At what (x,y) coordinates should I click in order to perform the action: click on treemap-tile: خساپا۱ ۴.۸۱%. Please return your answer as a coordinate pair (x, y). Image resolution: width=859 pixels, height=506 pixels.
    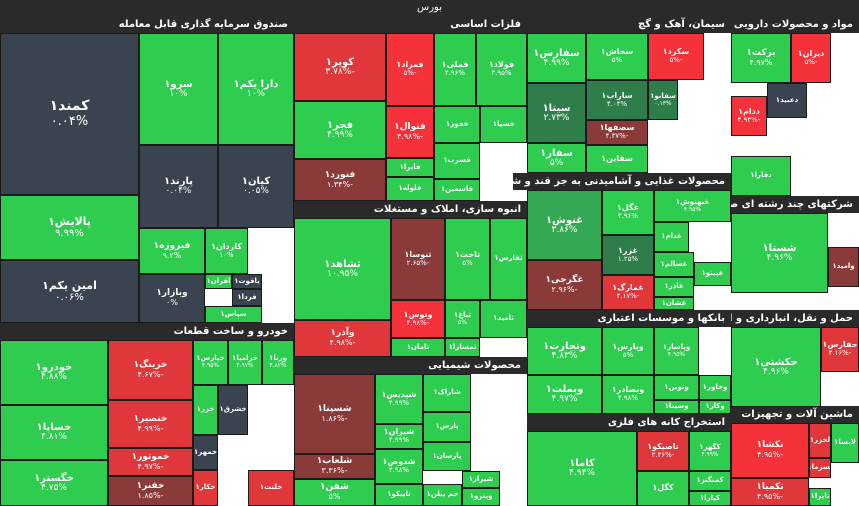
    Looking at the image, I should click on (54, 432).